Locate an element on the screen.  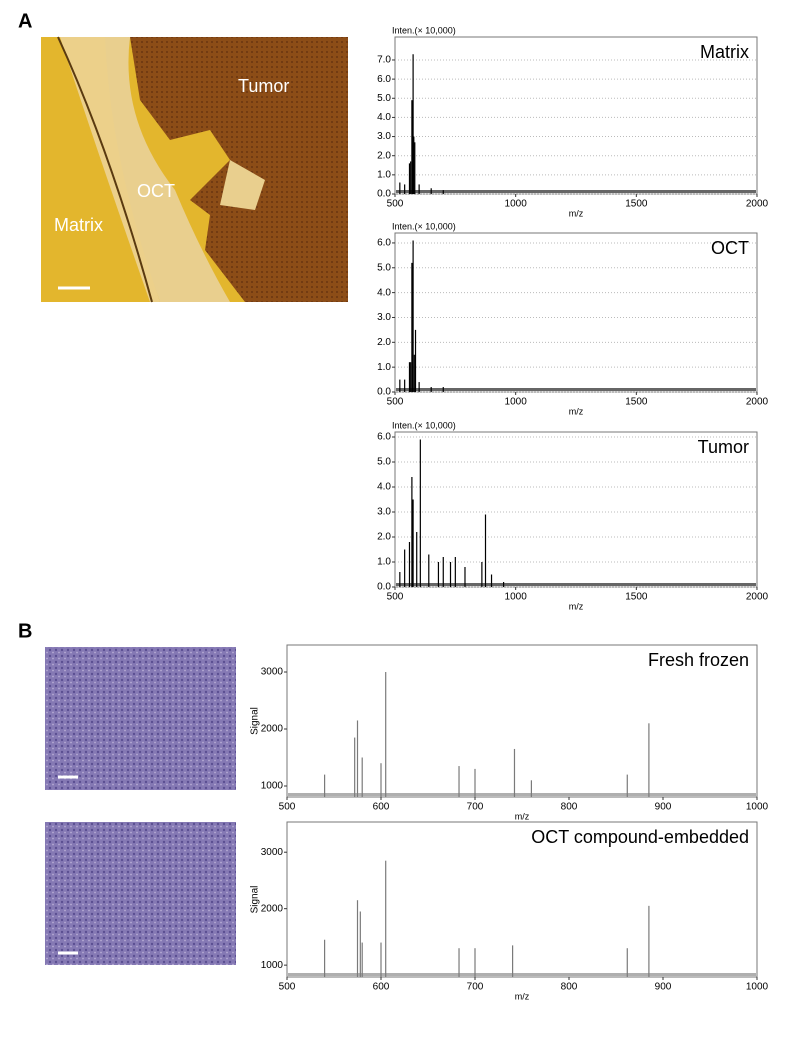
image-label: Matrix is located at coordinates (78, 225).